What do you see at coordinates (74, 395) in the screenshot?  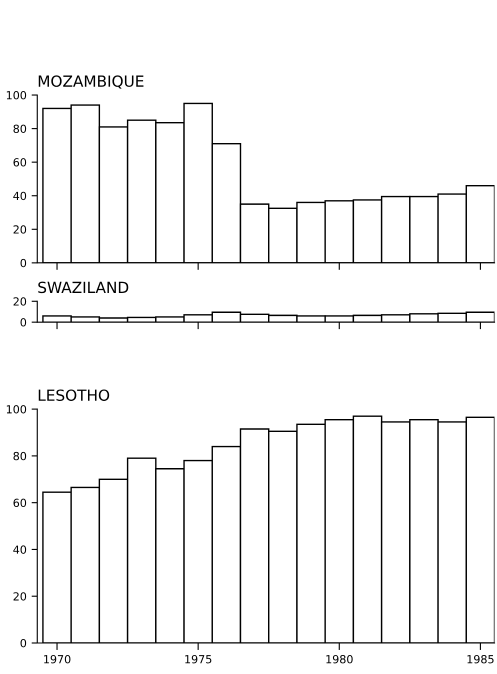 I see `chart-title: LESOTHO` at bounding box center [74, 395].